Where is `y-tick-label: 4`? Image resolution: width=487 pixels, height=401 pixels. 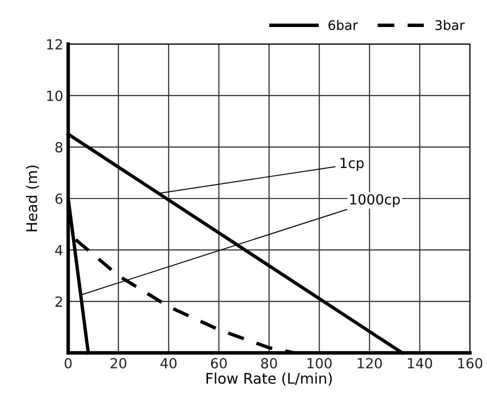
y-tick-label: 4 is located at coordinates (59, 250).